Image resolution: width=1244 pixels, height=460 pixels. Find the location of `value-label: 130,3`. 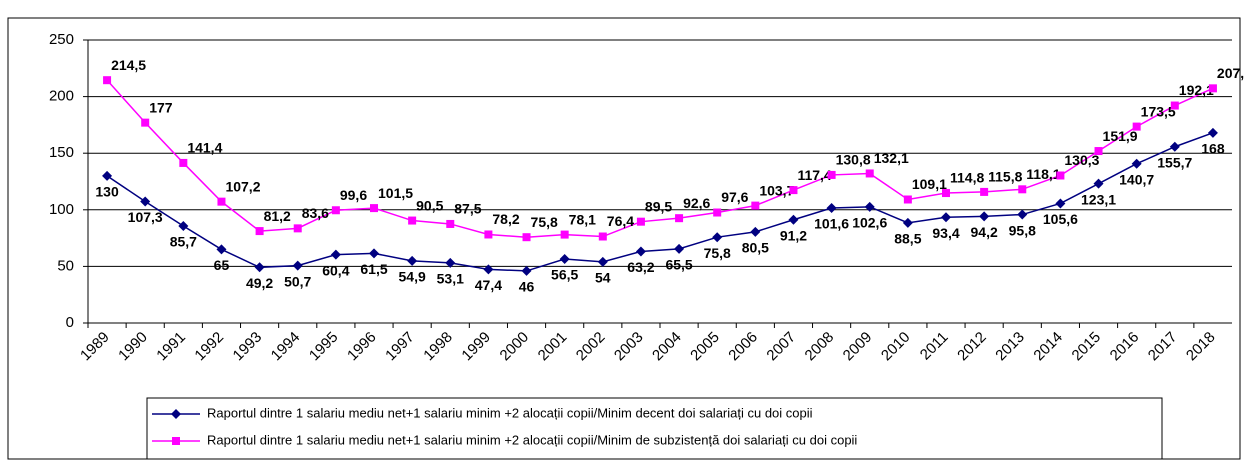

value-label: 130,3 is located at coordinates (1081, 160).